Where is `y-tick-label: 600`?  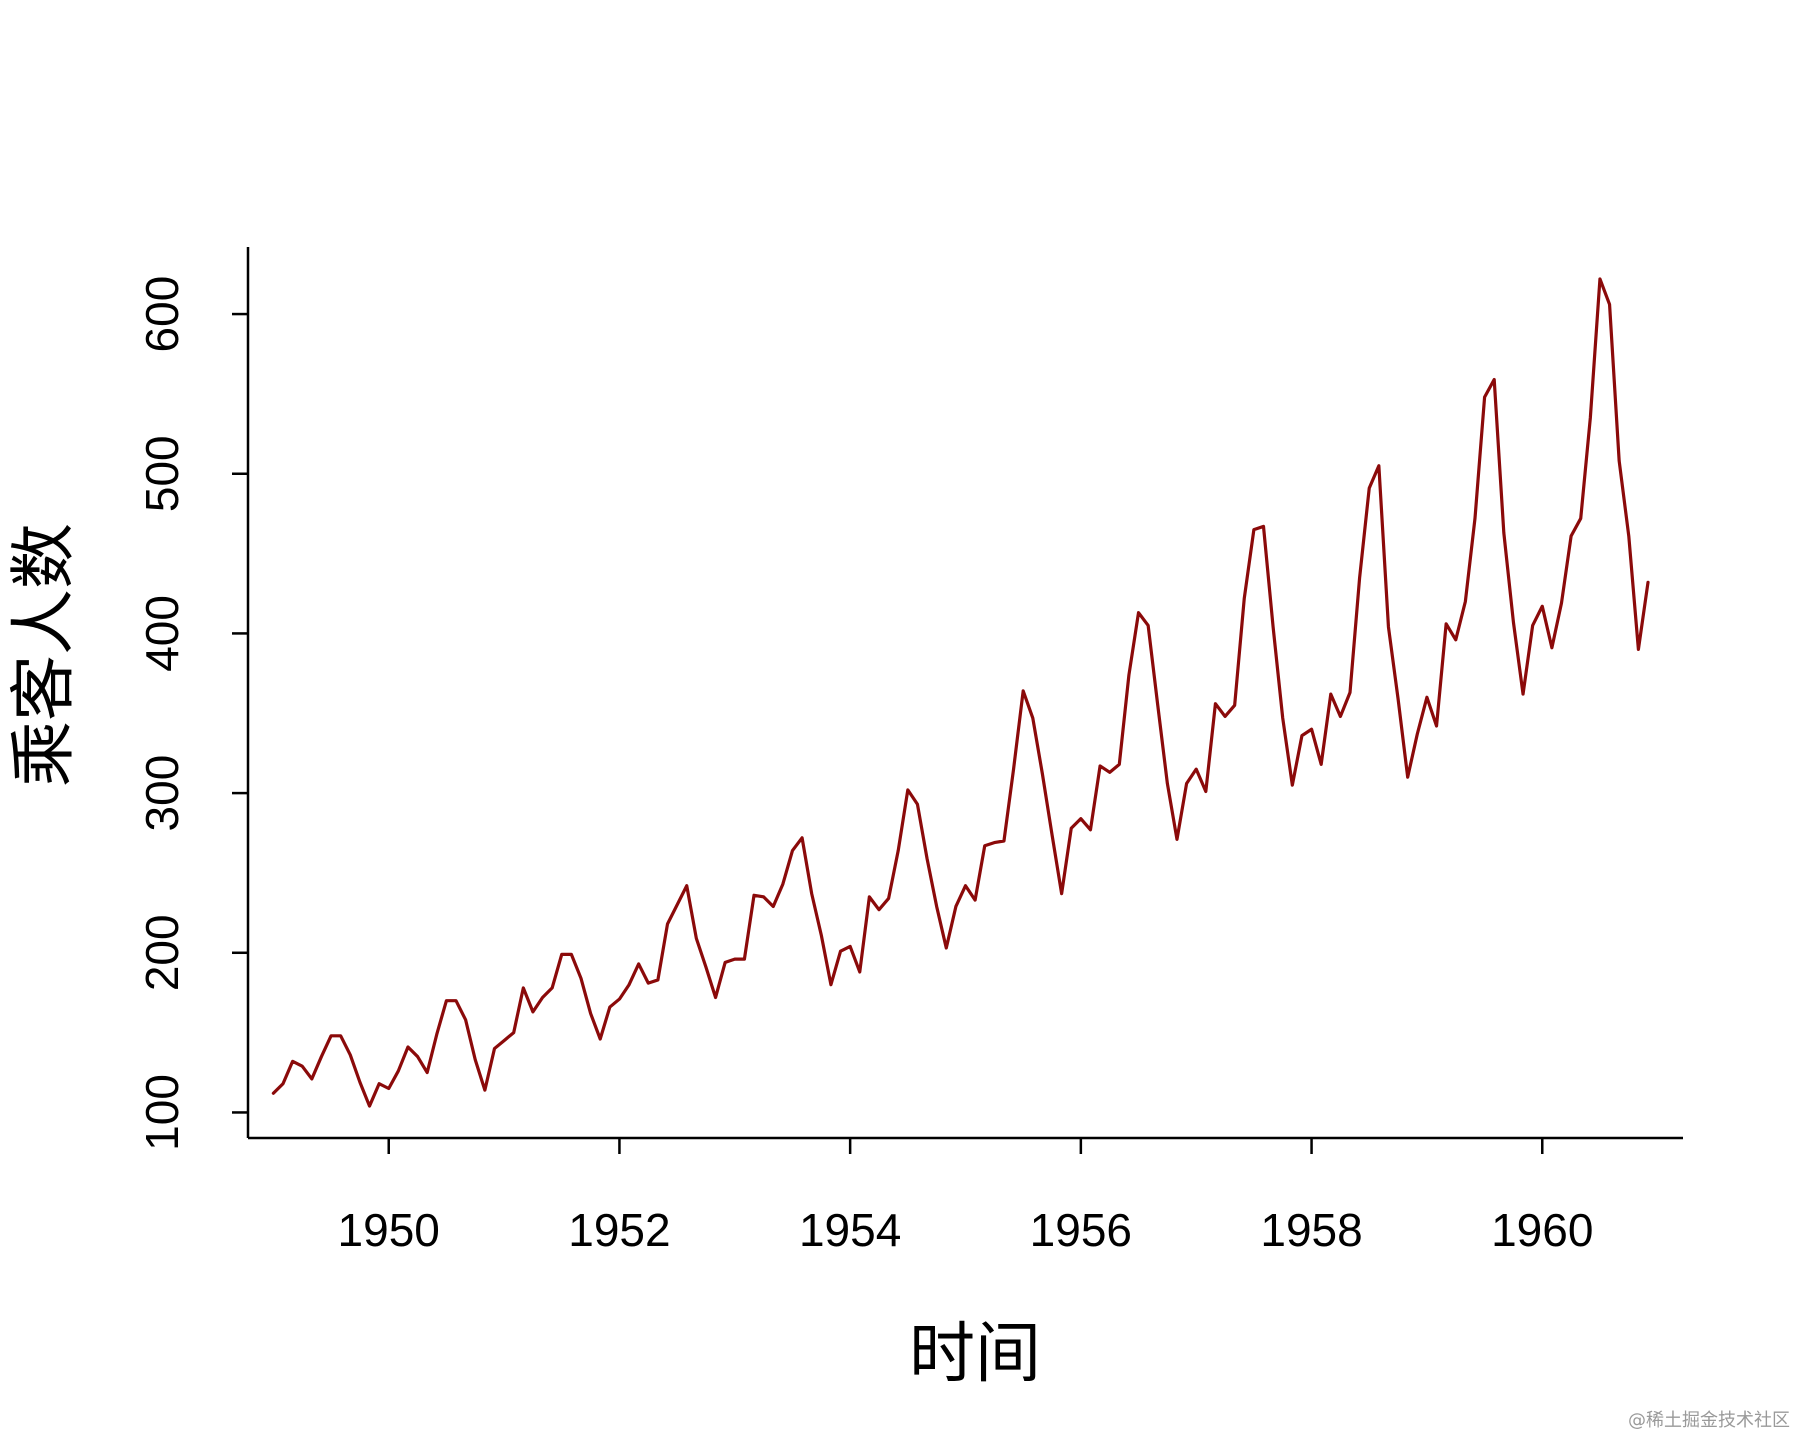
y-tick-label: 600 is located at coordinates (162, 314).